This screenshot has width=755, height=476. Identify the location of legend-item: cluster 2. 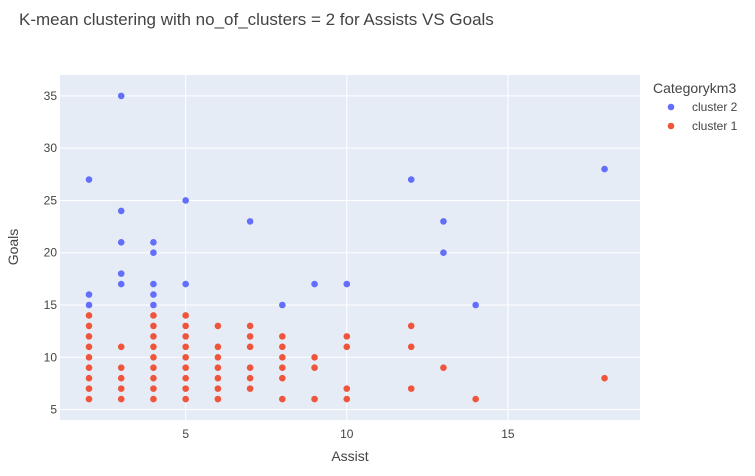
(702, 107).